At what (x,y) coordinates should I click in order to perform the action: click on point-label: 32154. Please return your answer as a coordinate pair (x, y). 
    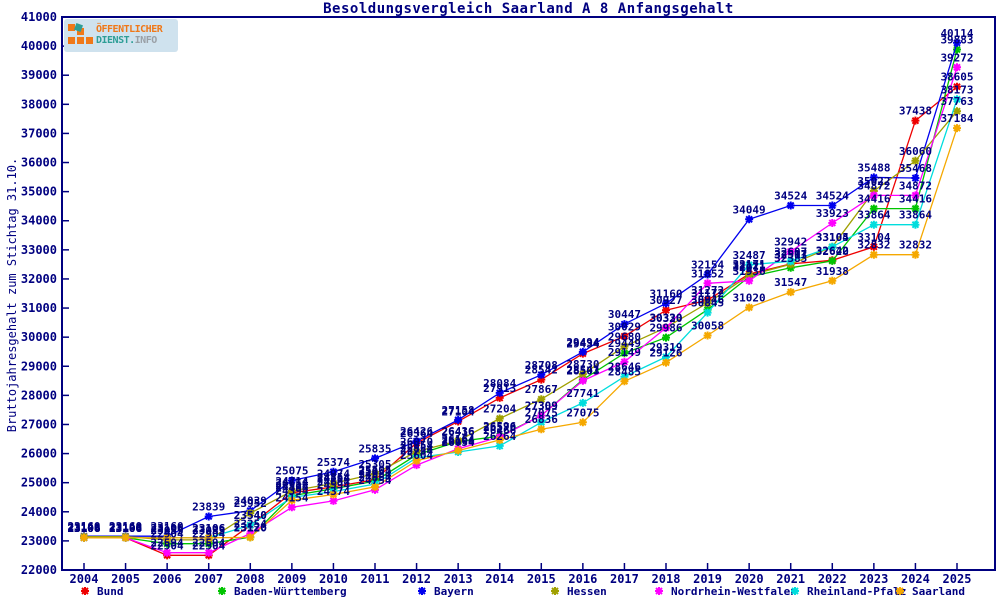
    Looking at the image, I should click on (707, 265).